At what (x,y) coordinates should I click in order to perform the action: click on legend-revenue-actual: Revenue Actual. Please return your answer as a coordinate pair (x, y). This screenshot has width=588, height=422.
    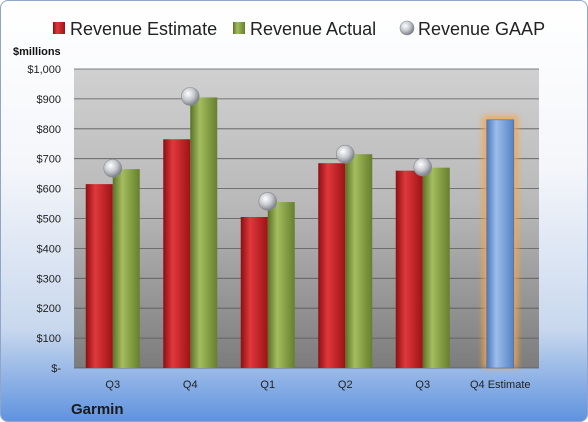
    Looking at the image, I should click on (304, 29).